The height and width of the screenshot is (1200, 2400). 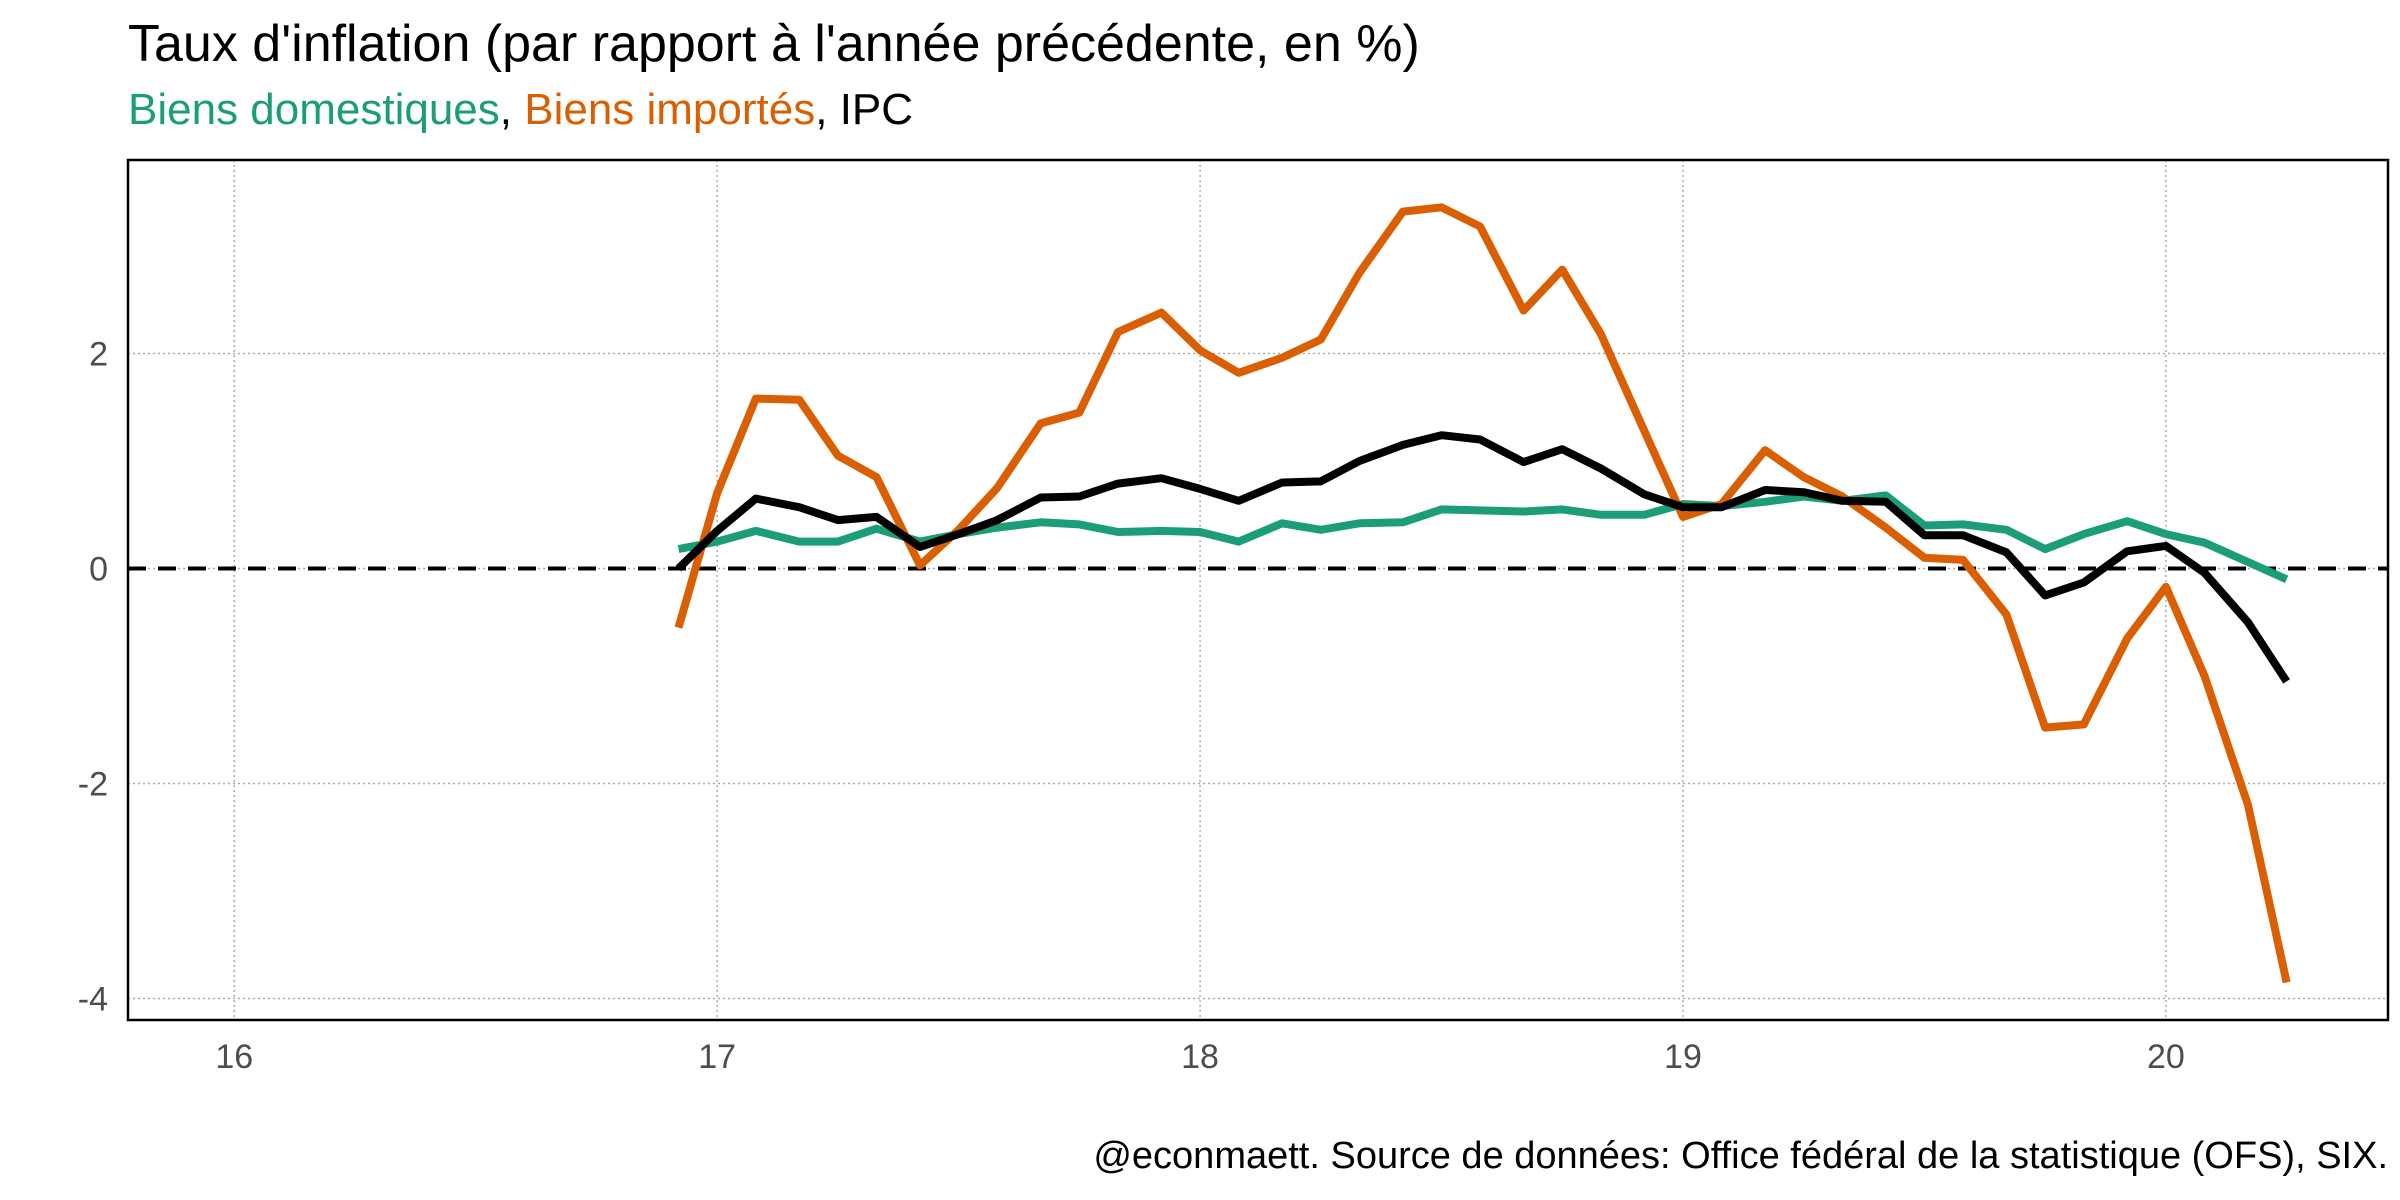 What do you see at coordinates (93, 677) in the screenshot?
I see `y-axis-ticks: -4 -2 0 2` at bounding box center [93, 677].